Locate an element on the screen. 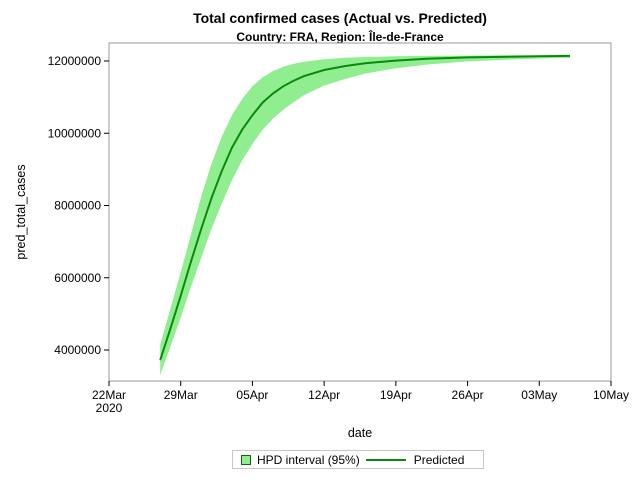 The width and height of the screenshot is (640, 480). chart-subtitle: Country: FRA, Region: Île-de-France is located at coordinates (340, 37).